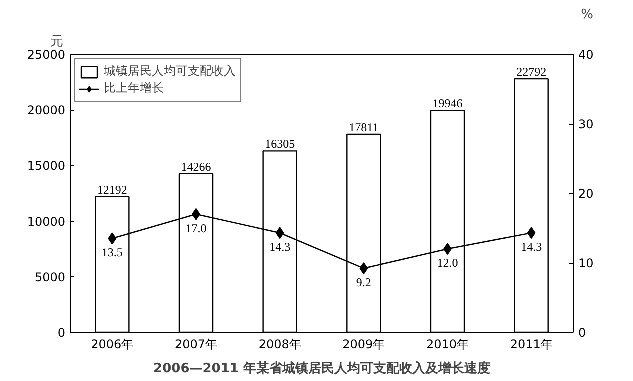 This screenshot has width=633, height=381. I want to click on text: 2006—2011 年某省城镇居民人均可支配收入及增长速度, so click(322, 368).